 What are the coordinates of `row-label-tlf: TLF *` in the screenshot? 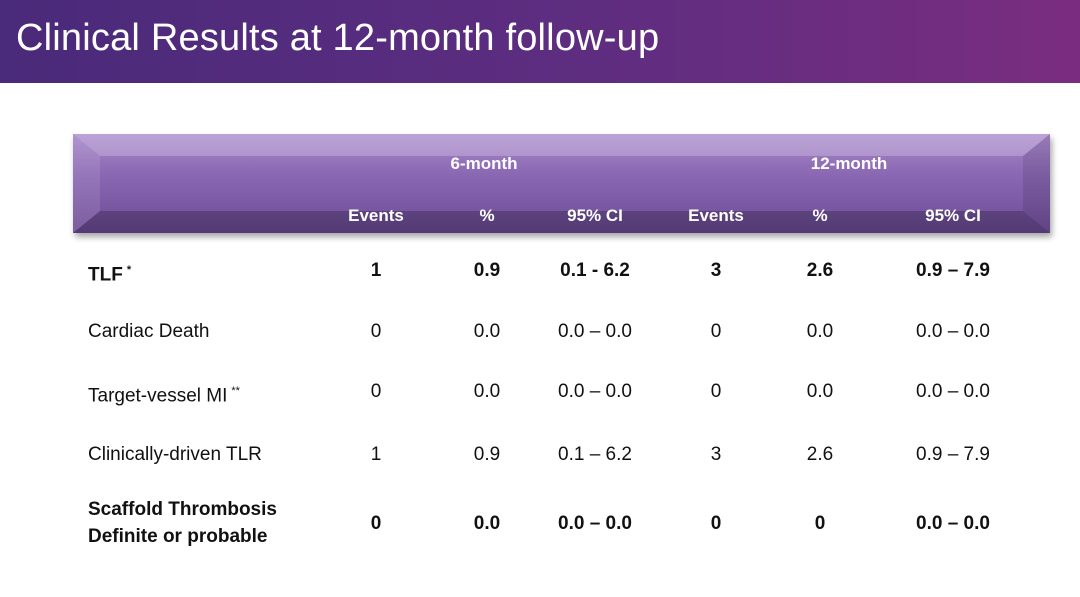 It's located at (109, 272).